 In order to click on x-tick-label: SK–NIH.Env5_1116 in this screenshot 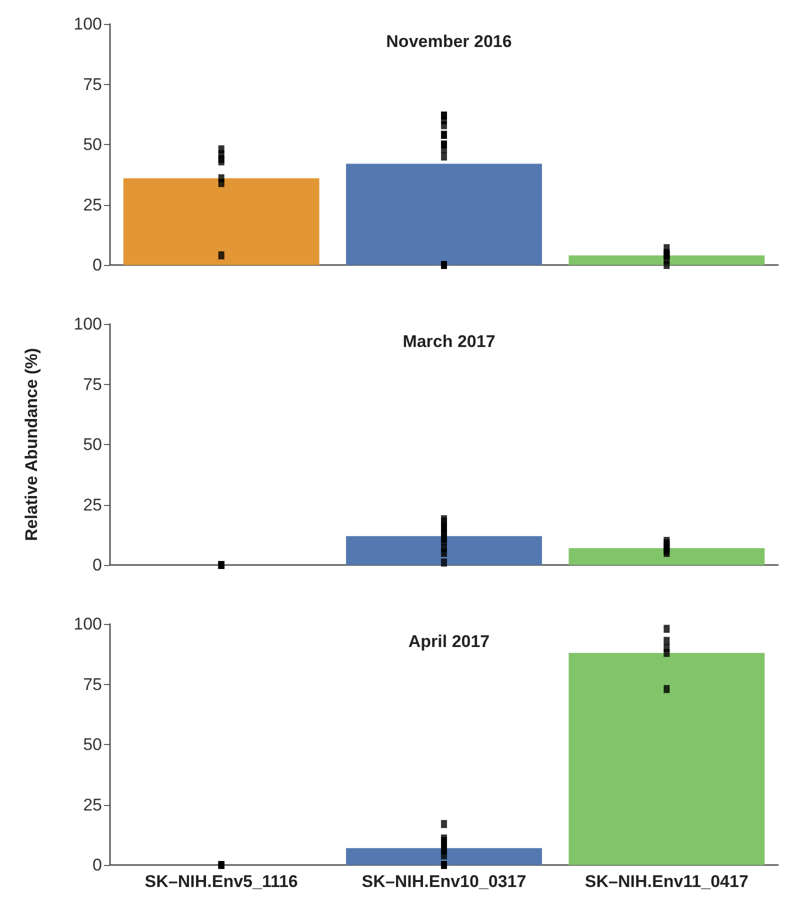, I will do `click(221, 881)`.